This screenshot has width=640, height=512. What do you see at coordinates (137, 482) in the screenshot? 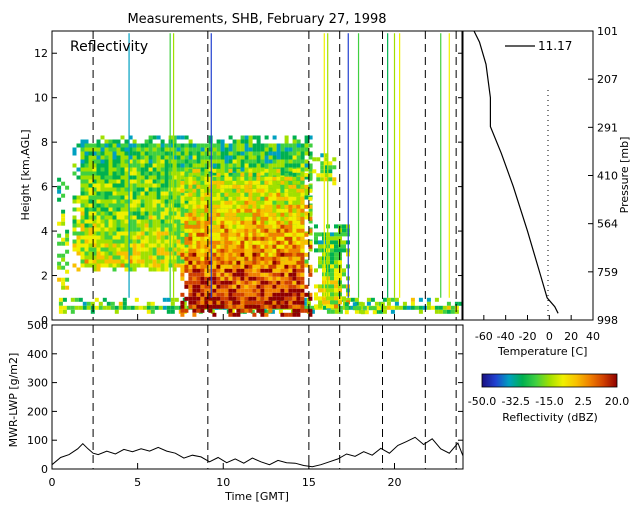
I see `time-tick-label: 5` at bounding box center [137, 482].